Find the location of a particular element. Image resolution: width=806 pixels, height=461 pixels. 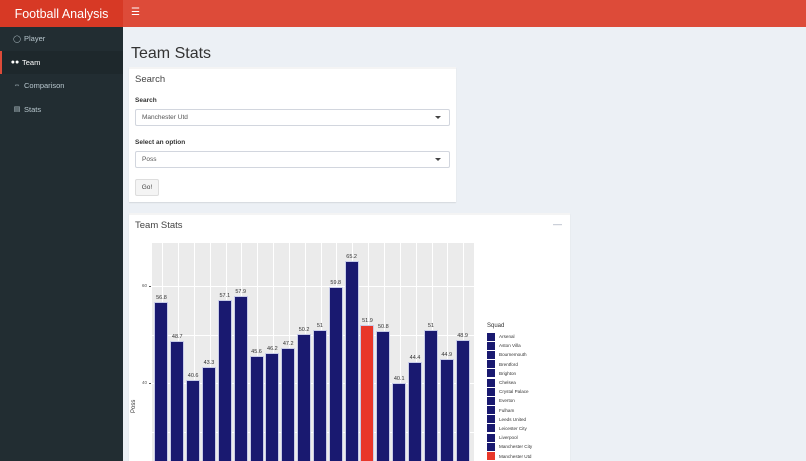

collapse-button: — is located at coordinates (557, 224).